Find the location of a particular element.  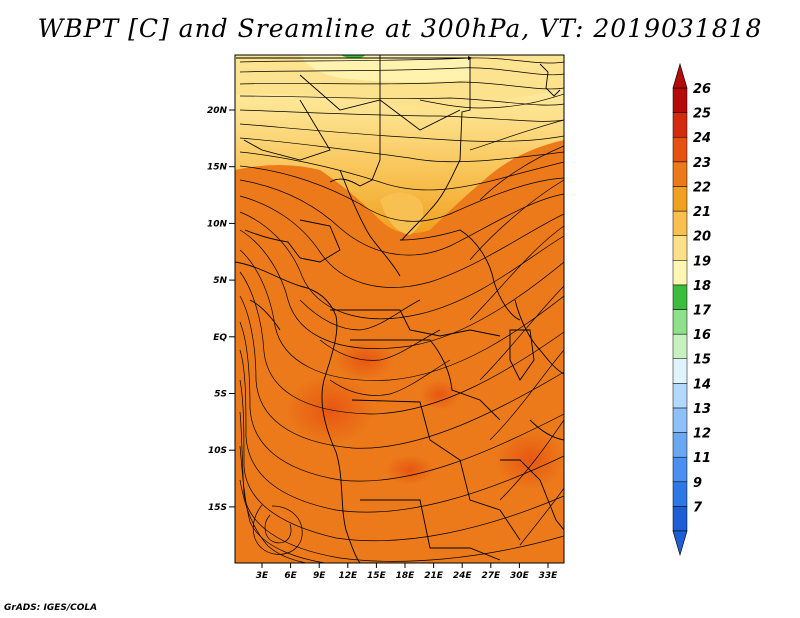

colorbar-label: 18 is located at coordinates (702, 286).